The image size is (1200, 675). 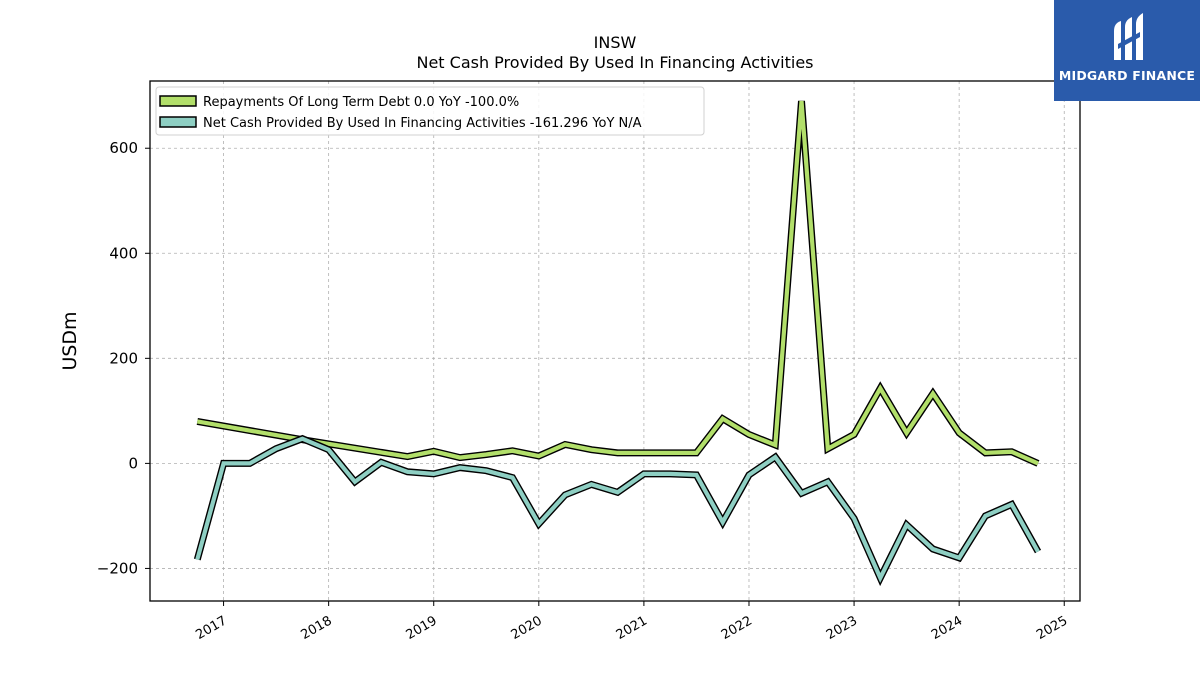 What do you see at coordinates (1128, 36) in the screenshot?
I see `midgard-logo-icon` at bounding box center [1128, 36].